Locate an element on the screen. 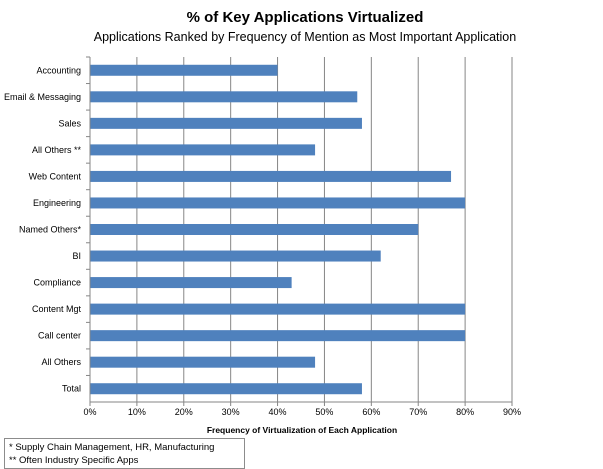 This screenshot has height=469, width=603. category-label: Email & Messaging is located at coordinates (42, 97).